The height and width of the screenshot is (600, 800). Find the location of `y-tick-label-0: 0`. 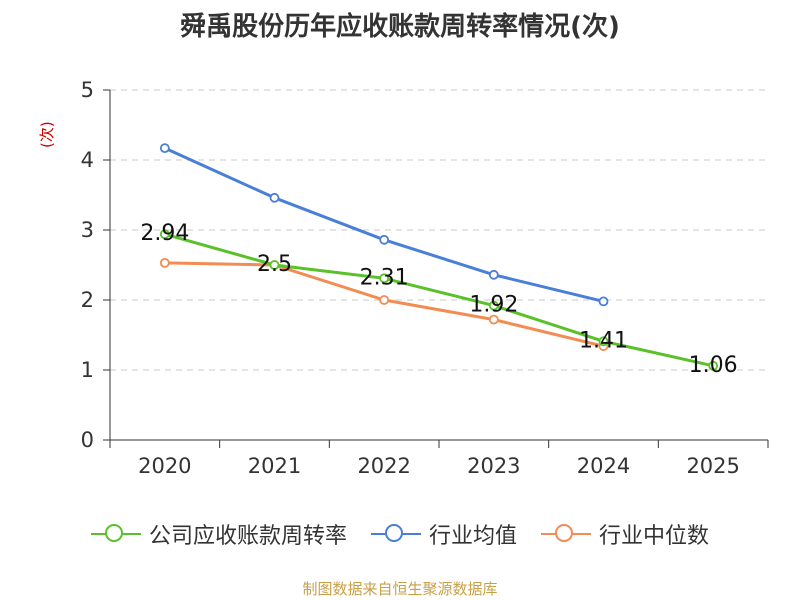

y-tick-label-0: 0 is located at coordinates (87, 440).